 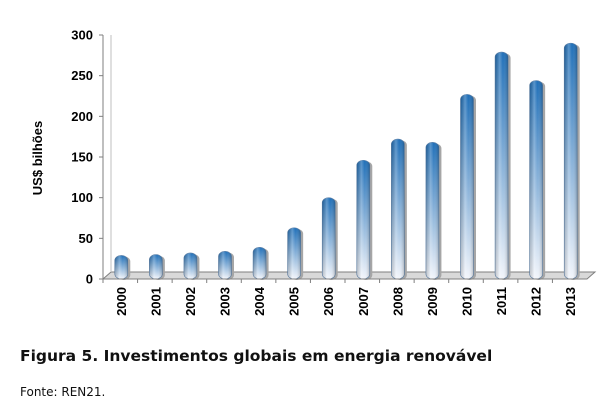 What do you see at coordinates (363, 301) in the screenshot?
I see `x-tick-label: 2007` at bounding box center [363, 301].